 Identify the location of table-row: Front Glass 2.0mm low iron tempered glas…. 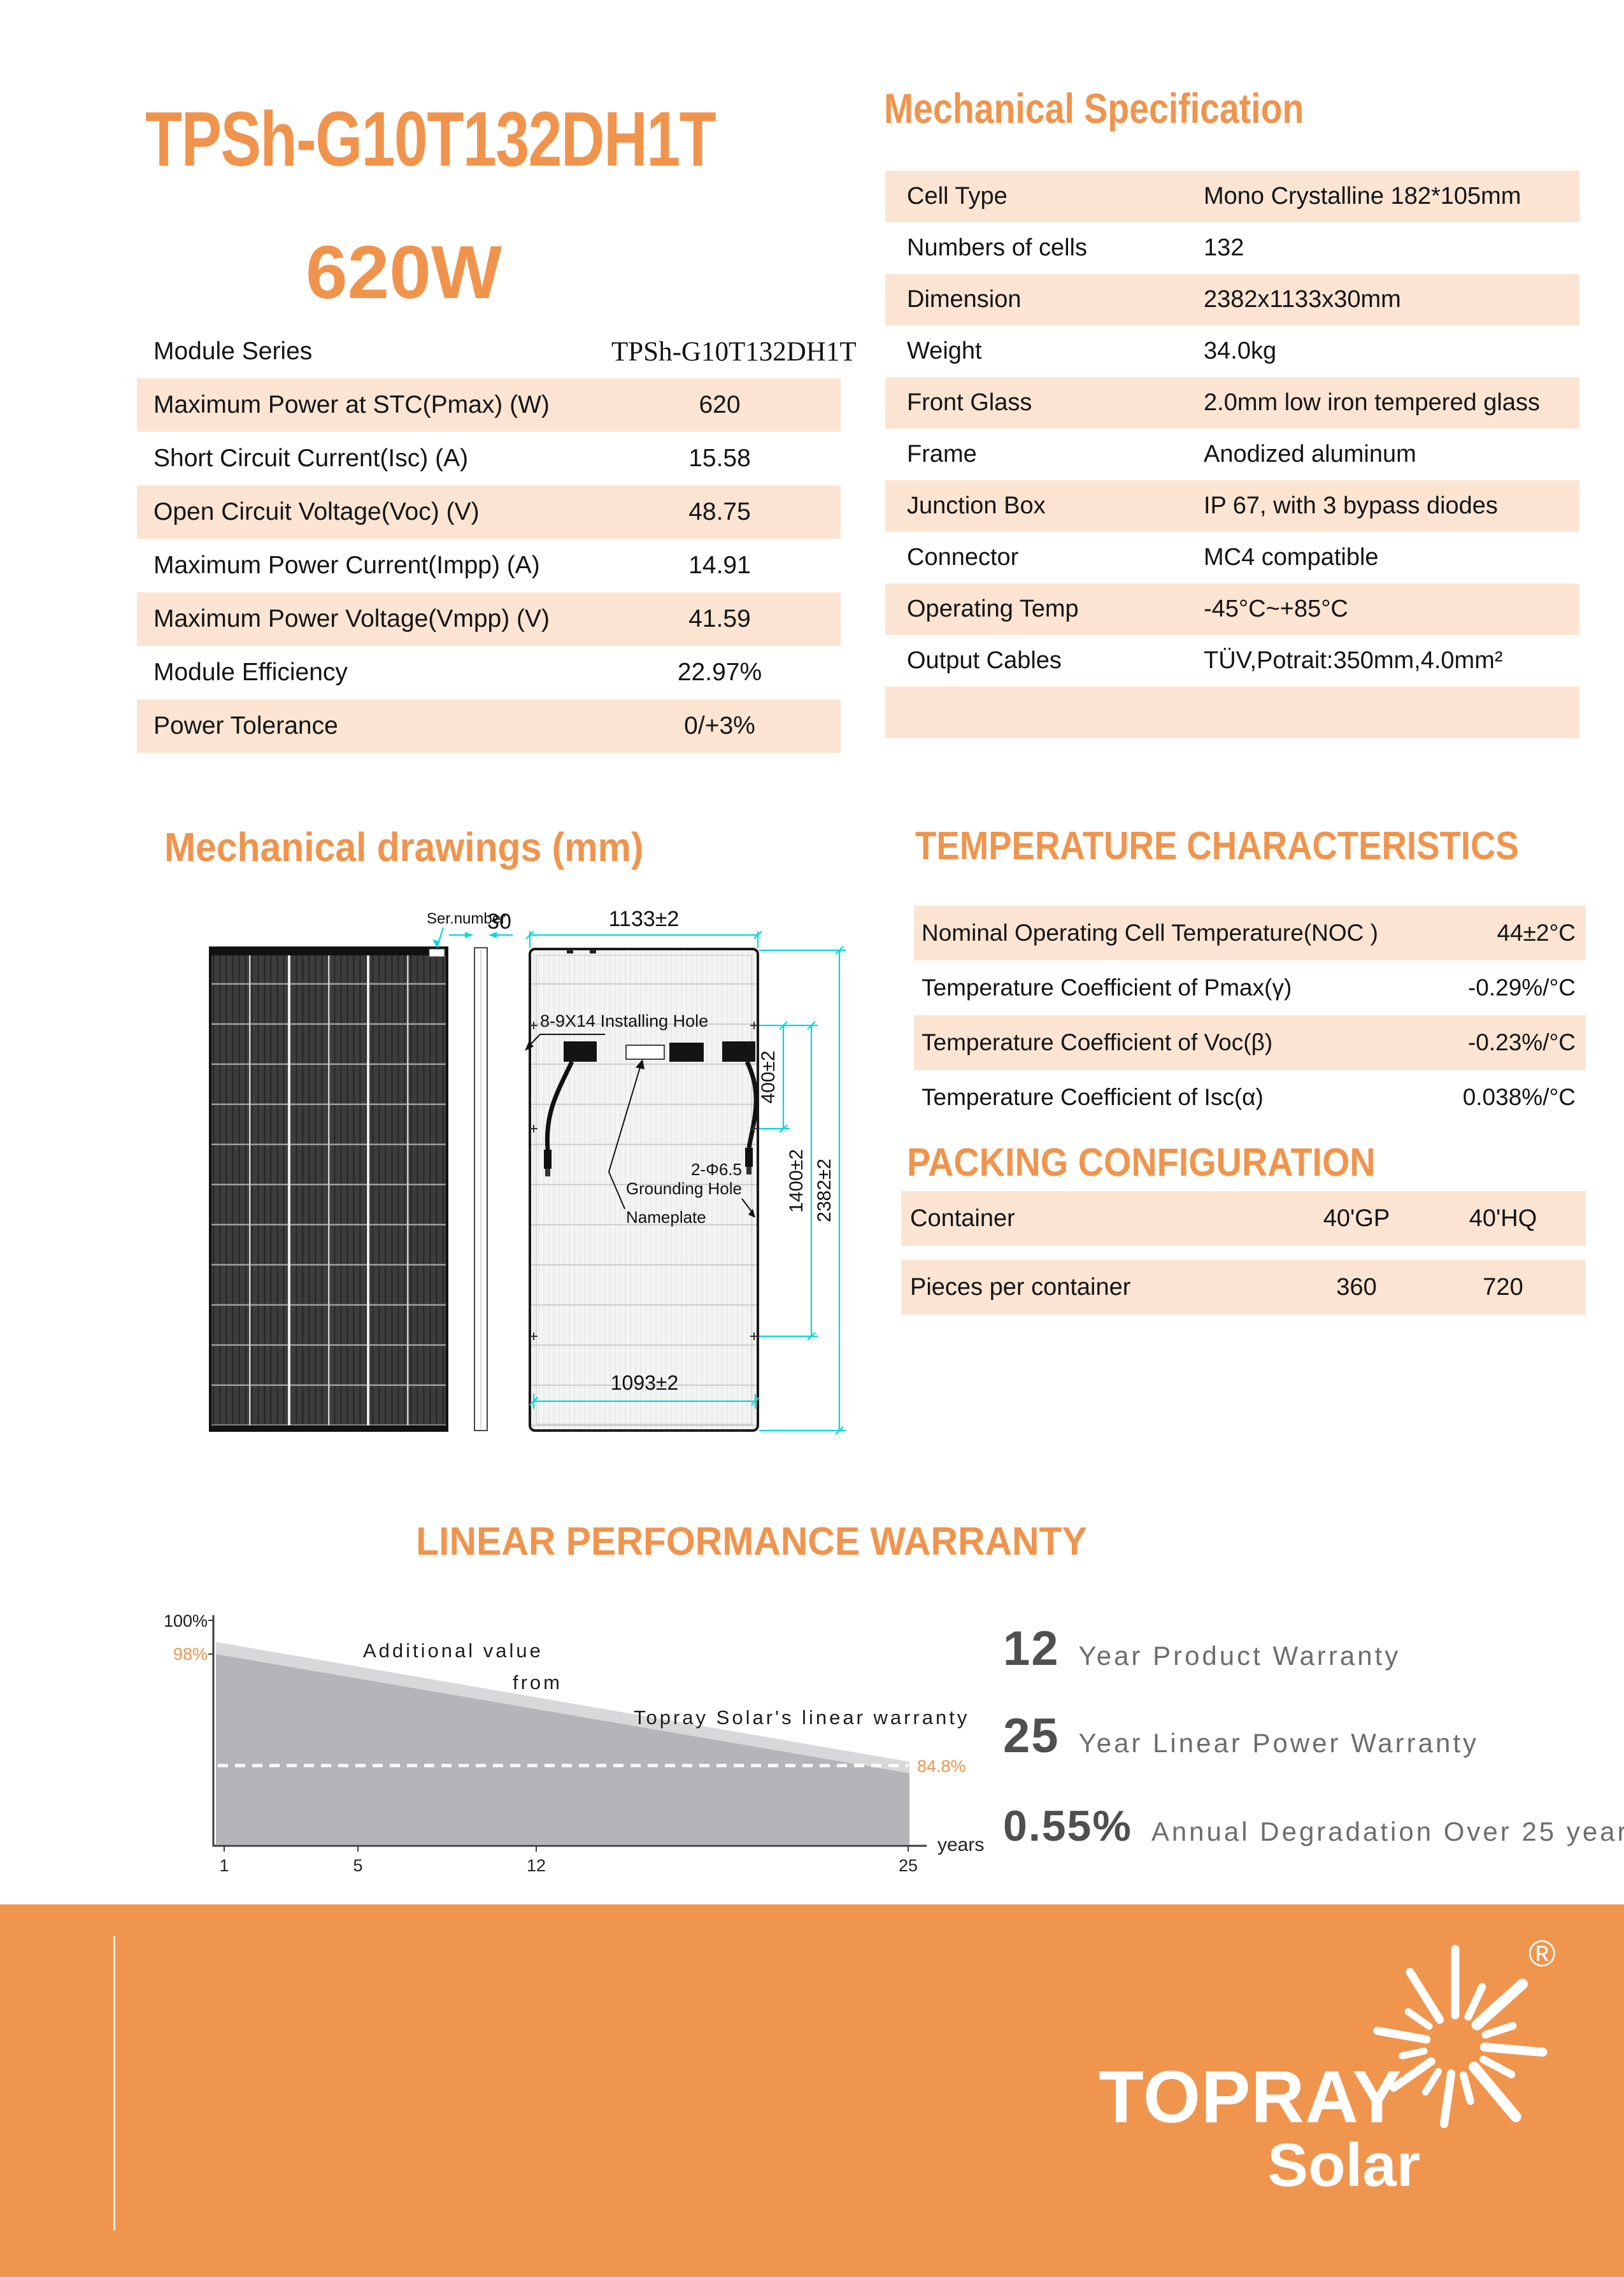
(1232, 403).